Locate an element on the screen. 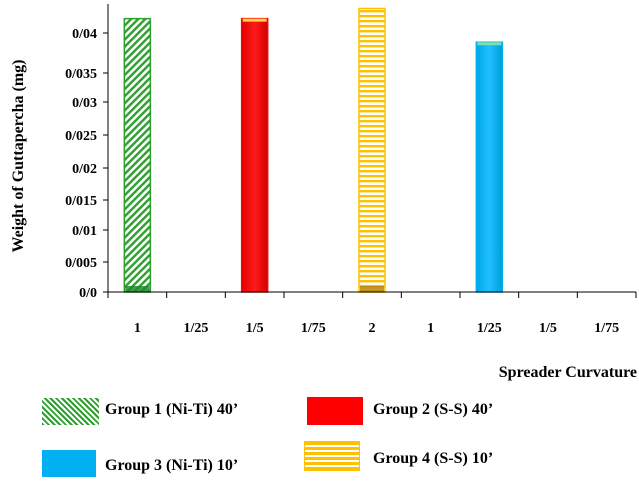  y-tick-label: 0/005 is located at coordinates (81, 263).